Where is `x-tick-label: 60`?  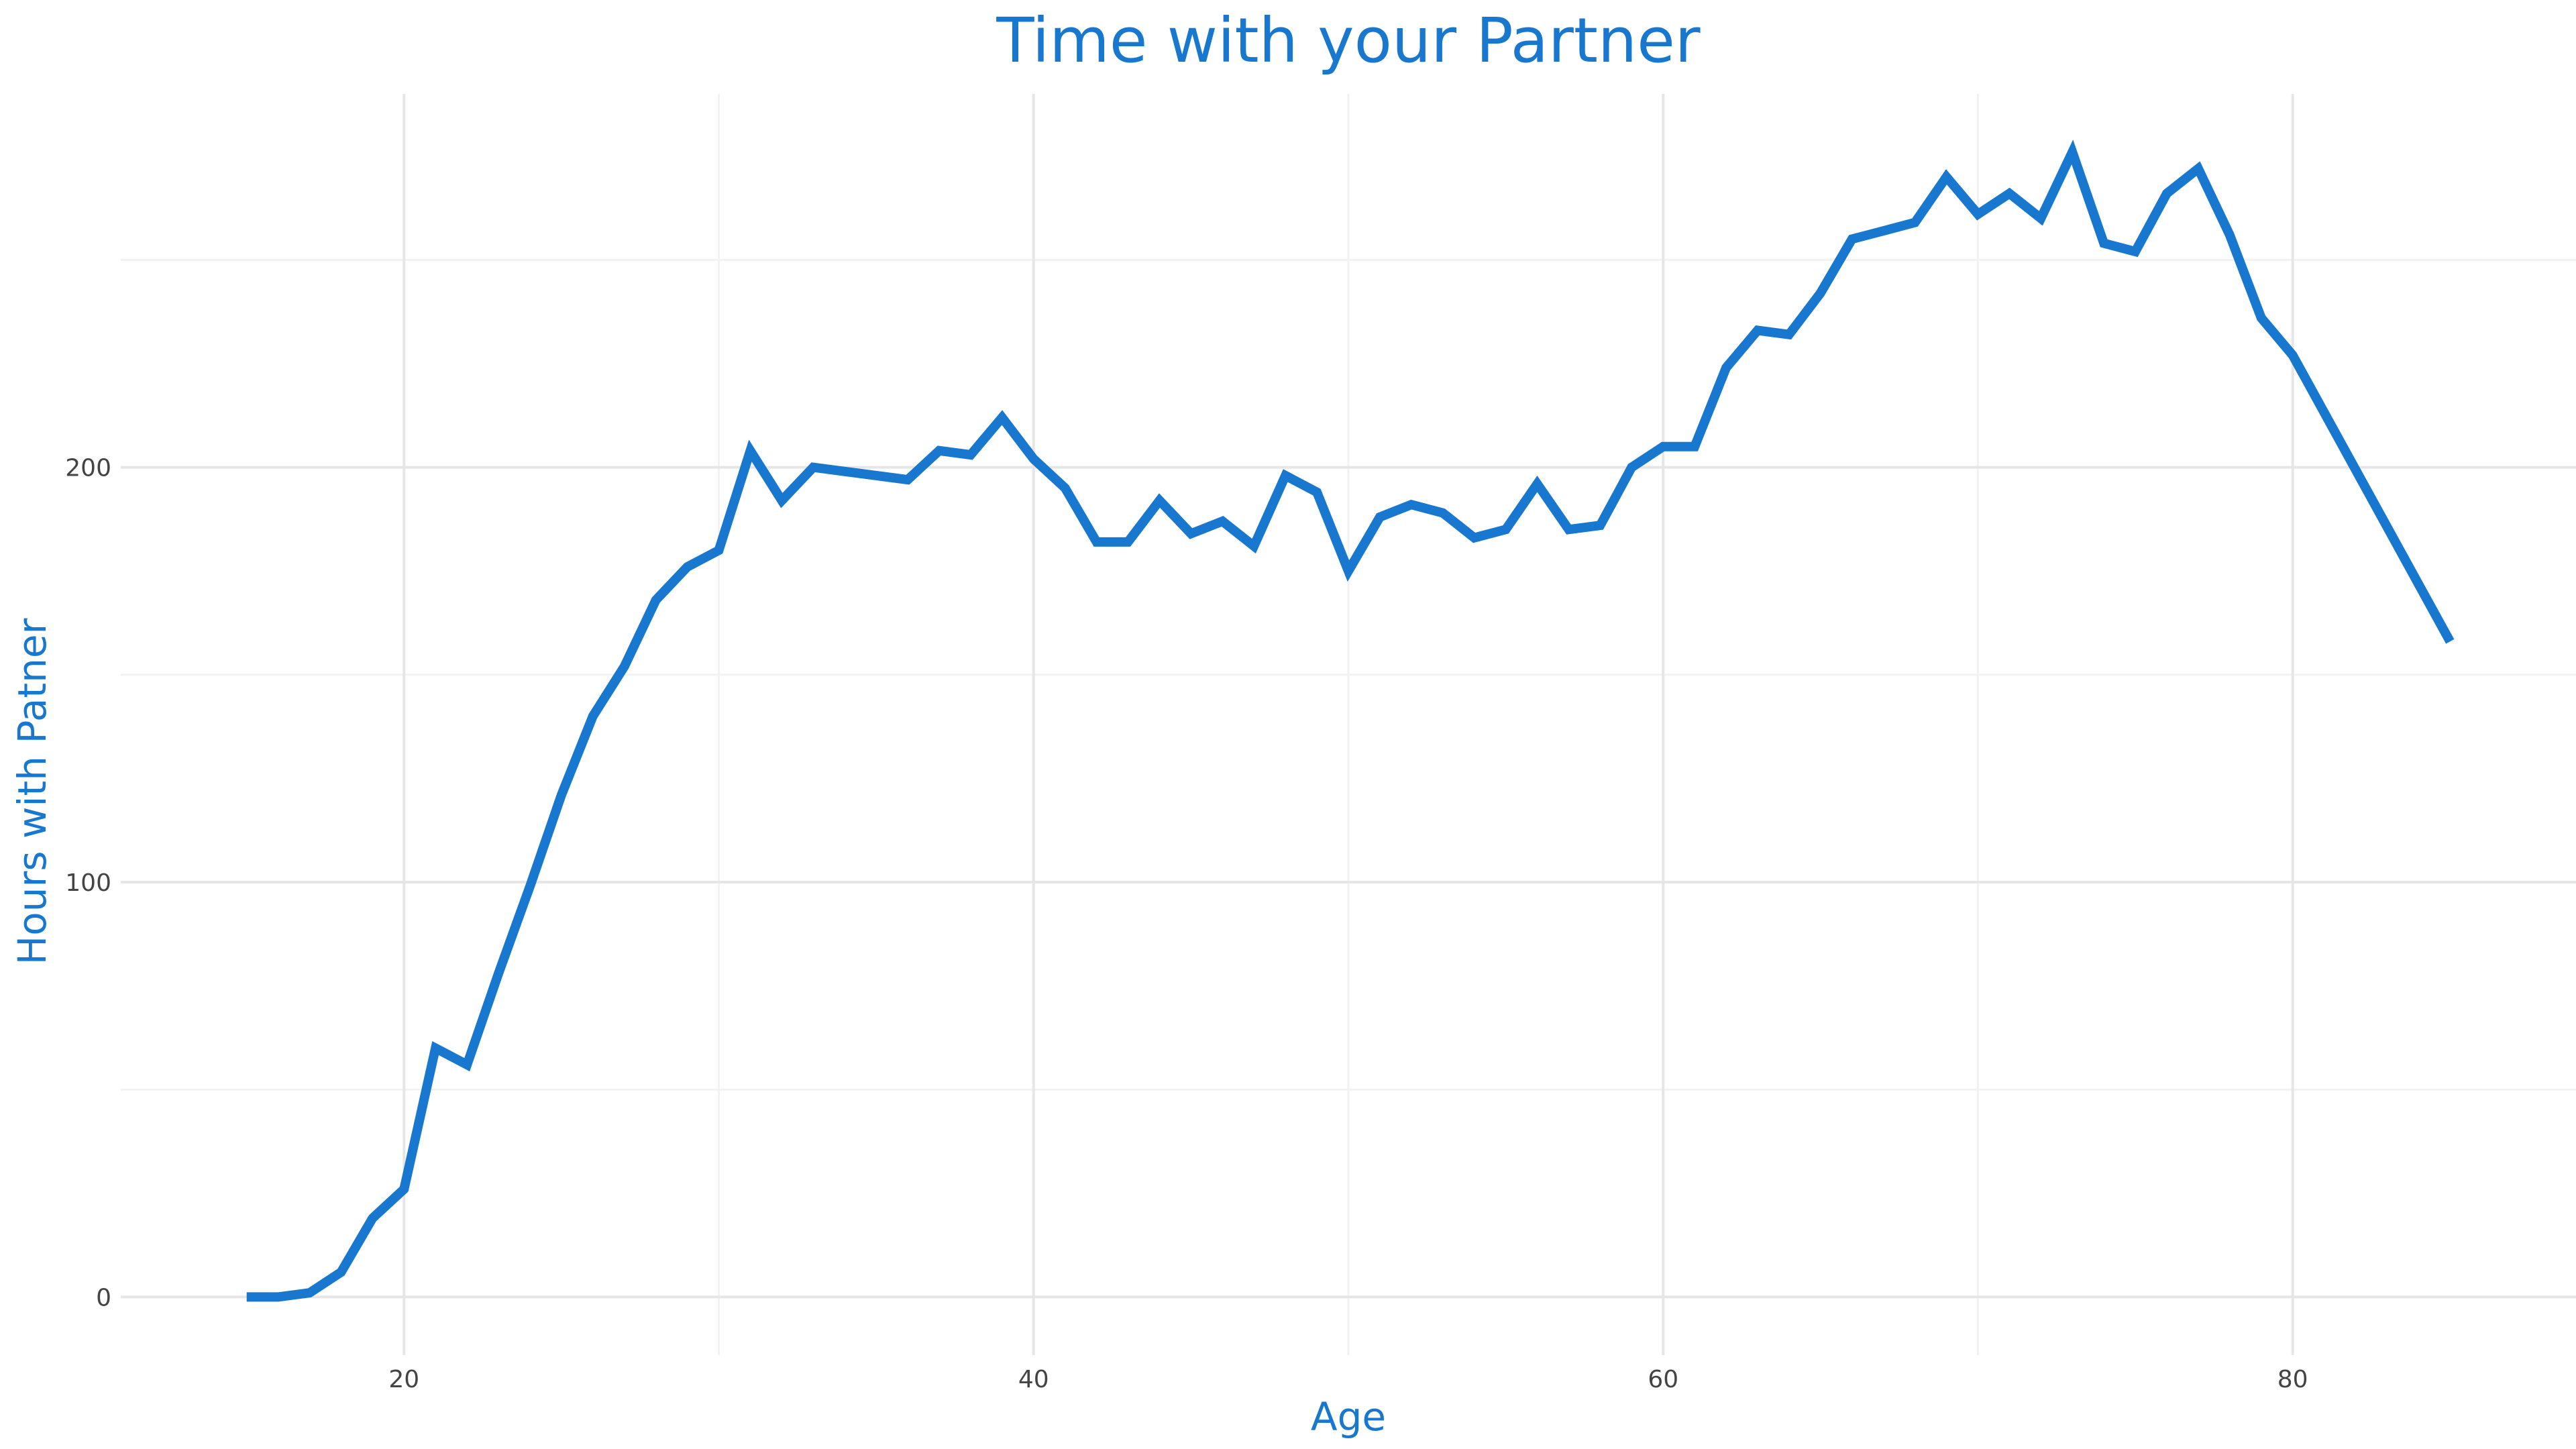
x-tick-label: 60 is located at coordinates (1663, 1379).